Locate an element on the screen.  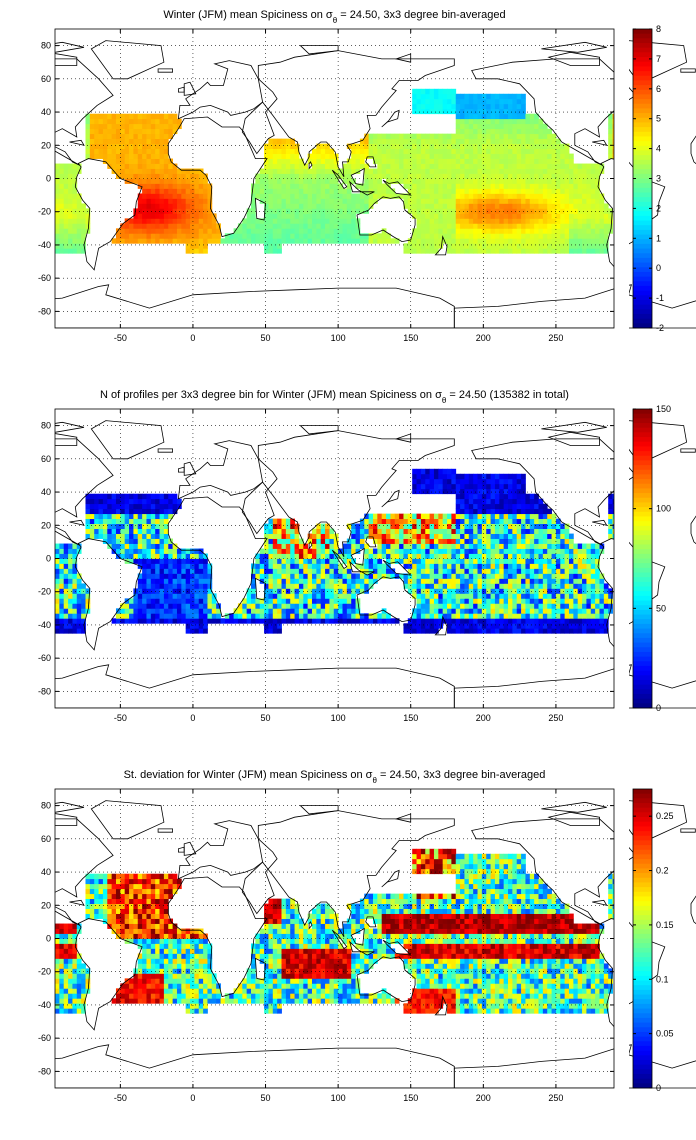
x-tick-label: -50 is located at coordinates (120, 338).